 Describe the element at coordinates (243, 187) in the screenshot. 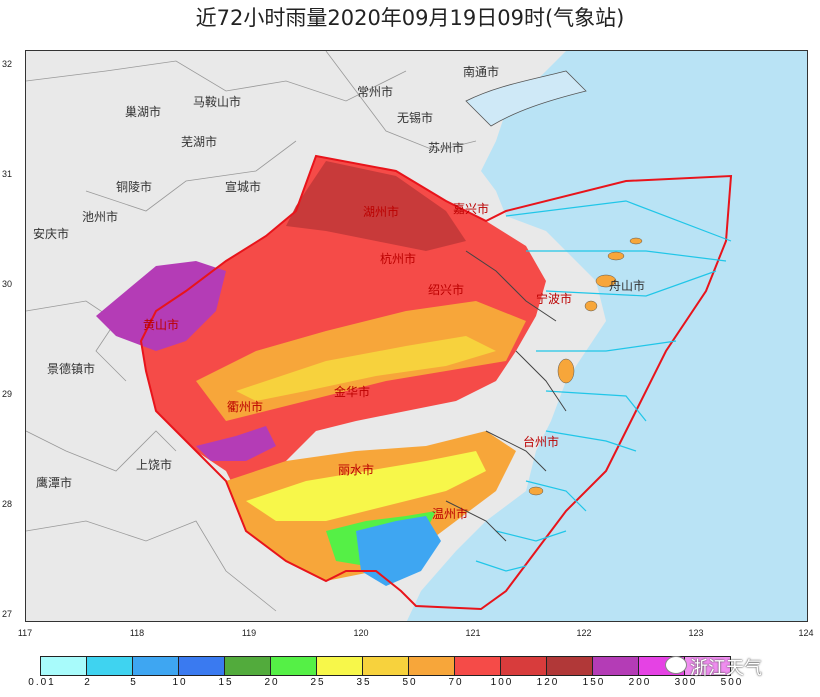

I see `city-label-xuancheng: 宣城市` at that location.